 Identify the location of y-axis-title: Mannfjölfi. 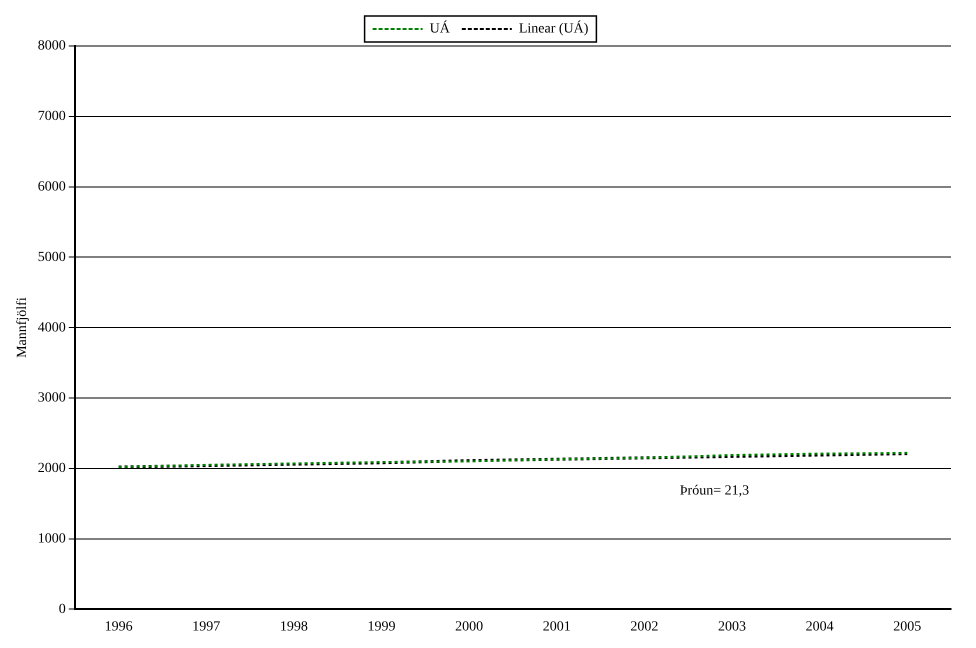
(22, 327).